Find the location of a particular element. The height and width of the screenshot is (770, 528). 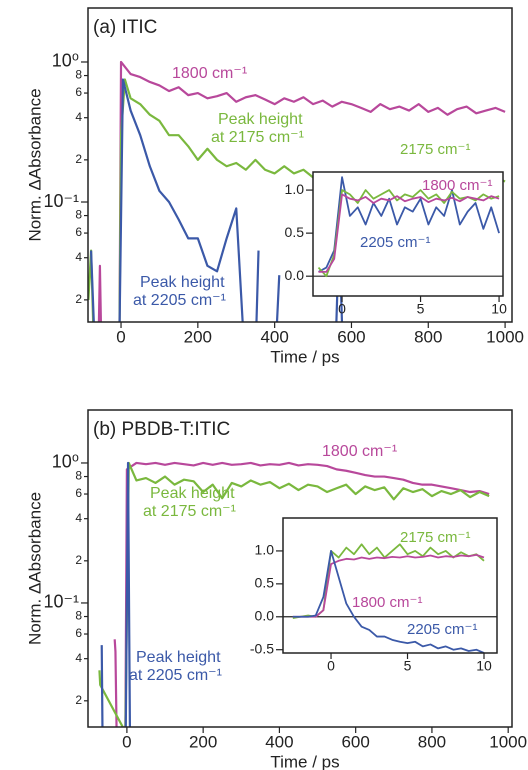

inset-chart: 0.0 0.5 1.0 0 5 10 2175 cm⁻¹ 1800 cm⁻¹ 2205 cm⁻¹ is located at coordinates (396, 229).